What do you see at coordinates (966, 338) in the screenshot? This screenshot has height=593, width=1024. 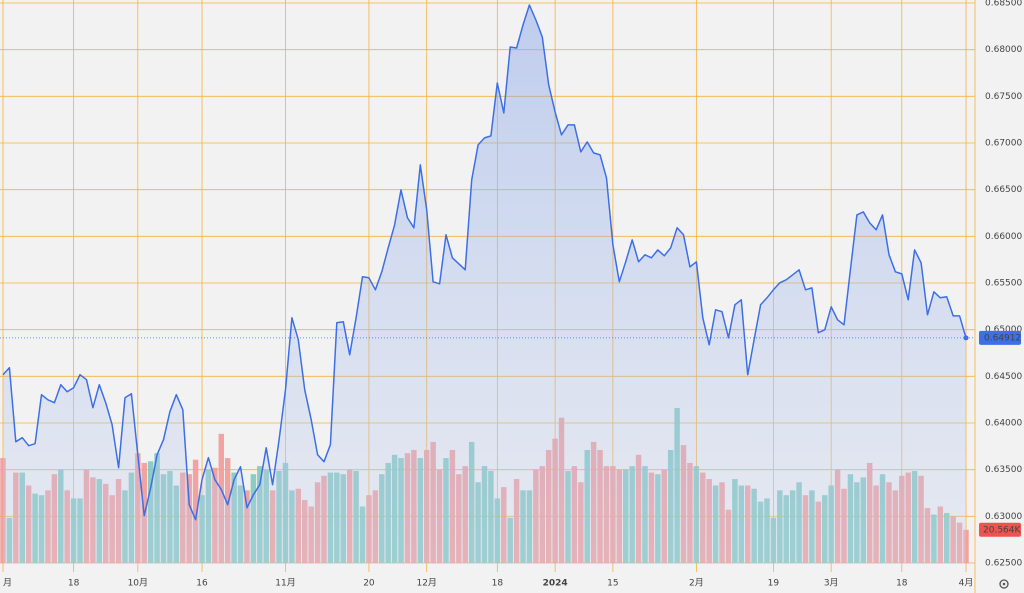 I see `last-price-dot` at bounding box center [966, 338].